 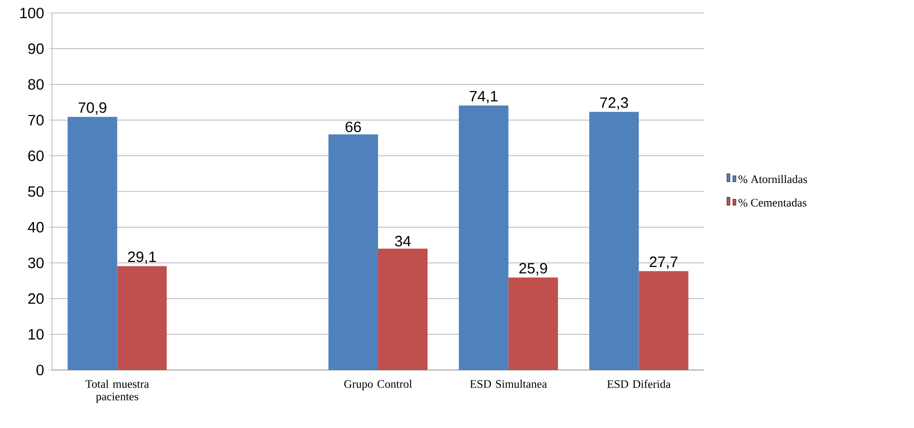 I want to click on data-label: 66, so click(x=353, y=127).